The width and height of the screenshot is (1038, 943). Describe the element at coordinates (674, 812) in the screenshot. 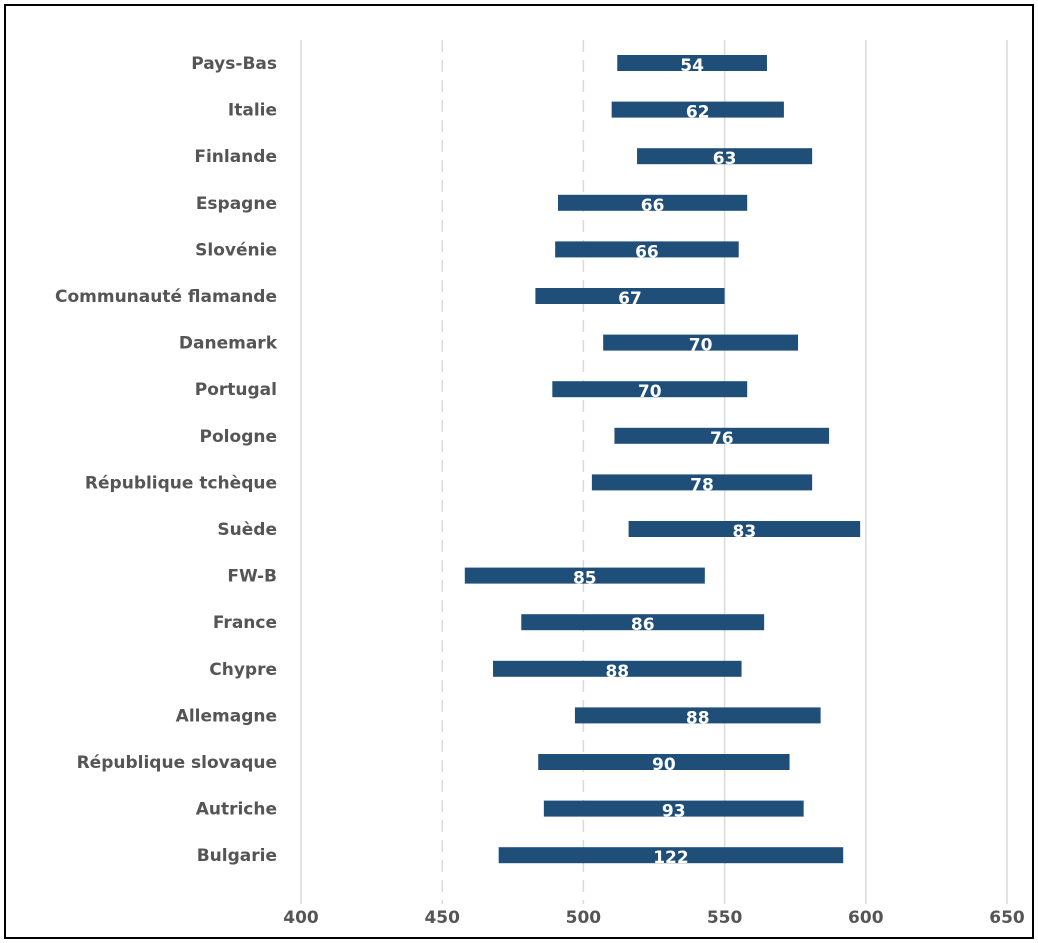

I see `data-label: 93` at that location.